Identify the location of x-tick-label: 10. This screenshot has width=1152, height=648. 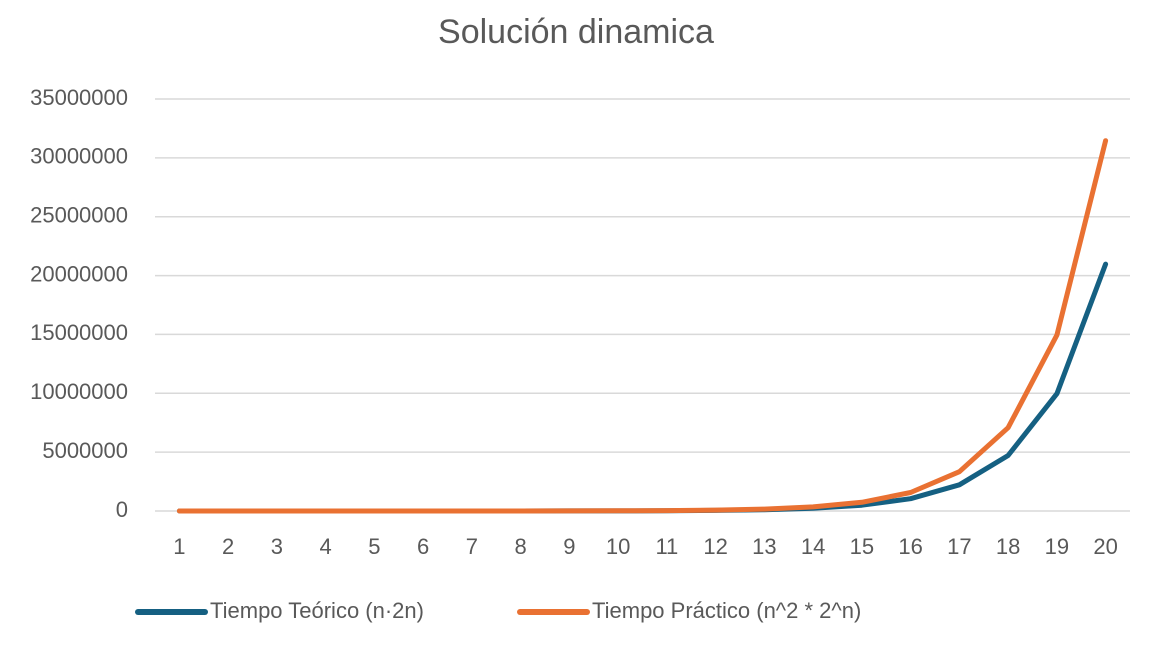
(618, 546).